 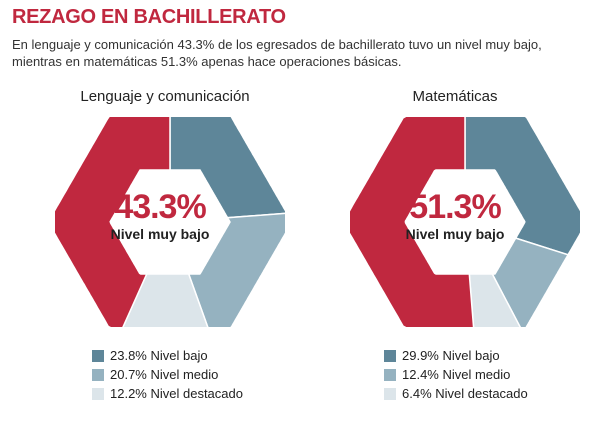 I want to click on page-title: REZAGO EN BACHILLERATO, so click(x=149, y=17).